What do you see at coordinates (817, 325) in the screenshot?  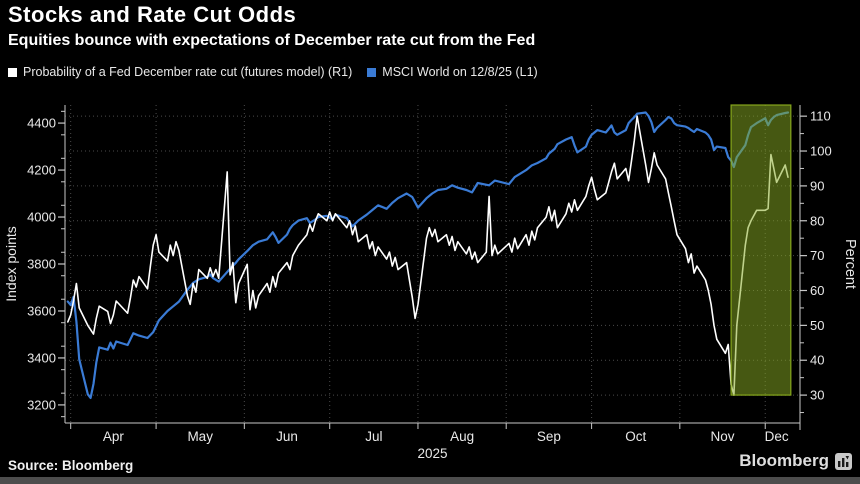 I see `right-axis-tick-label: 50` at bounding box center [817, 325].